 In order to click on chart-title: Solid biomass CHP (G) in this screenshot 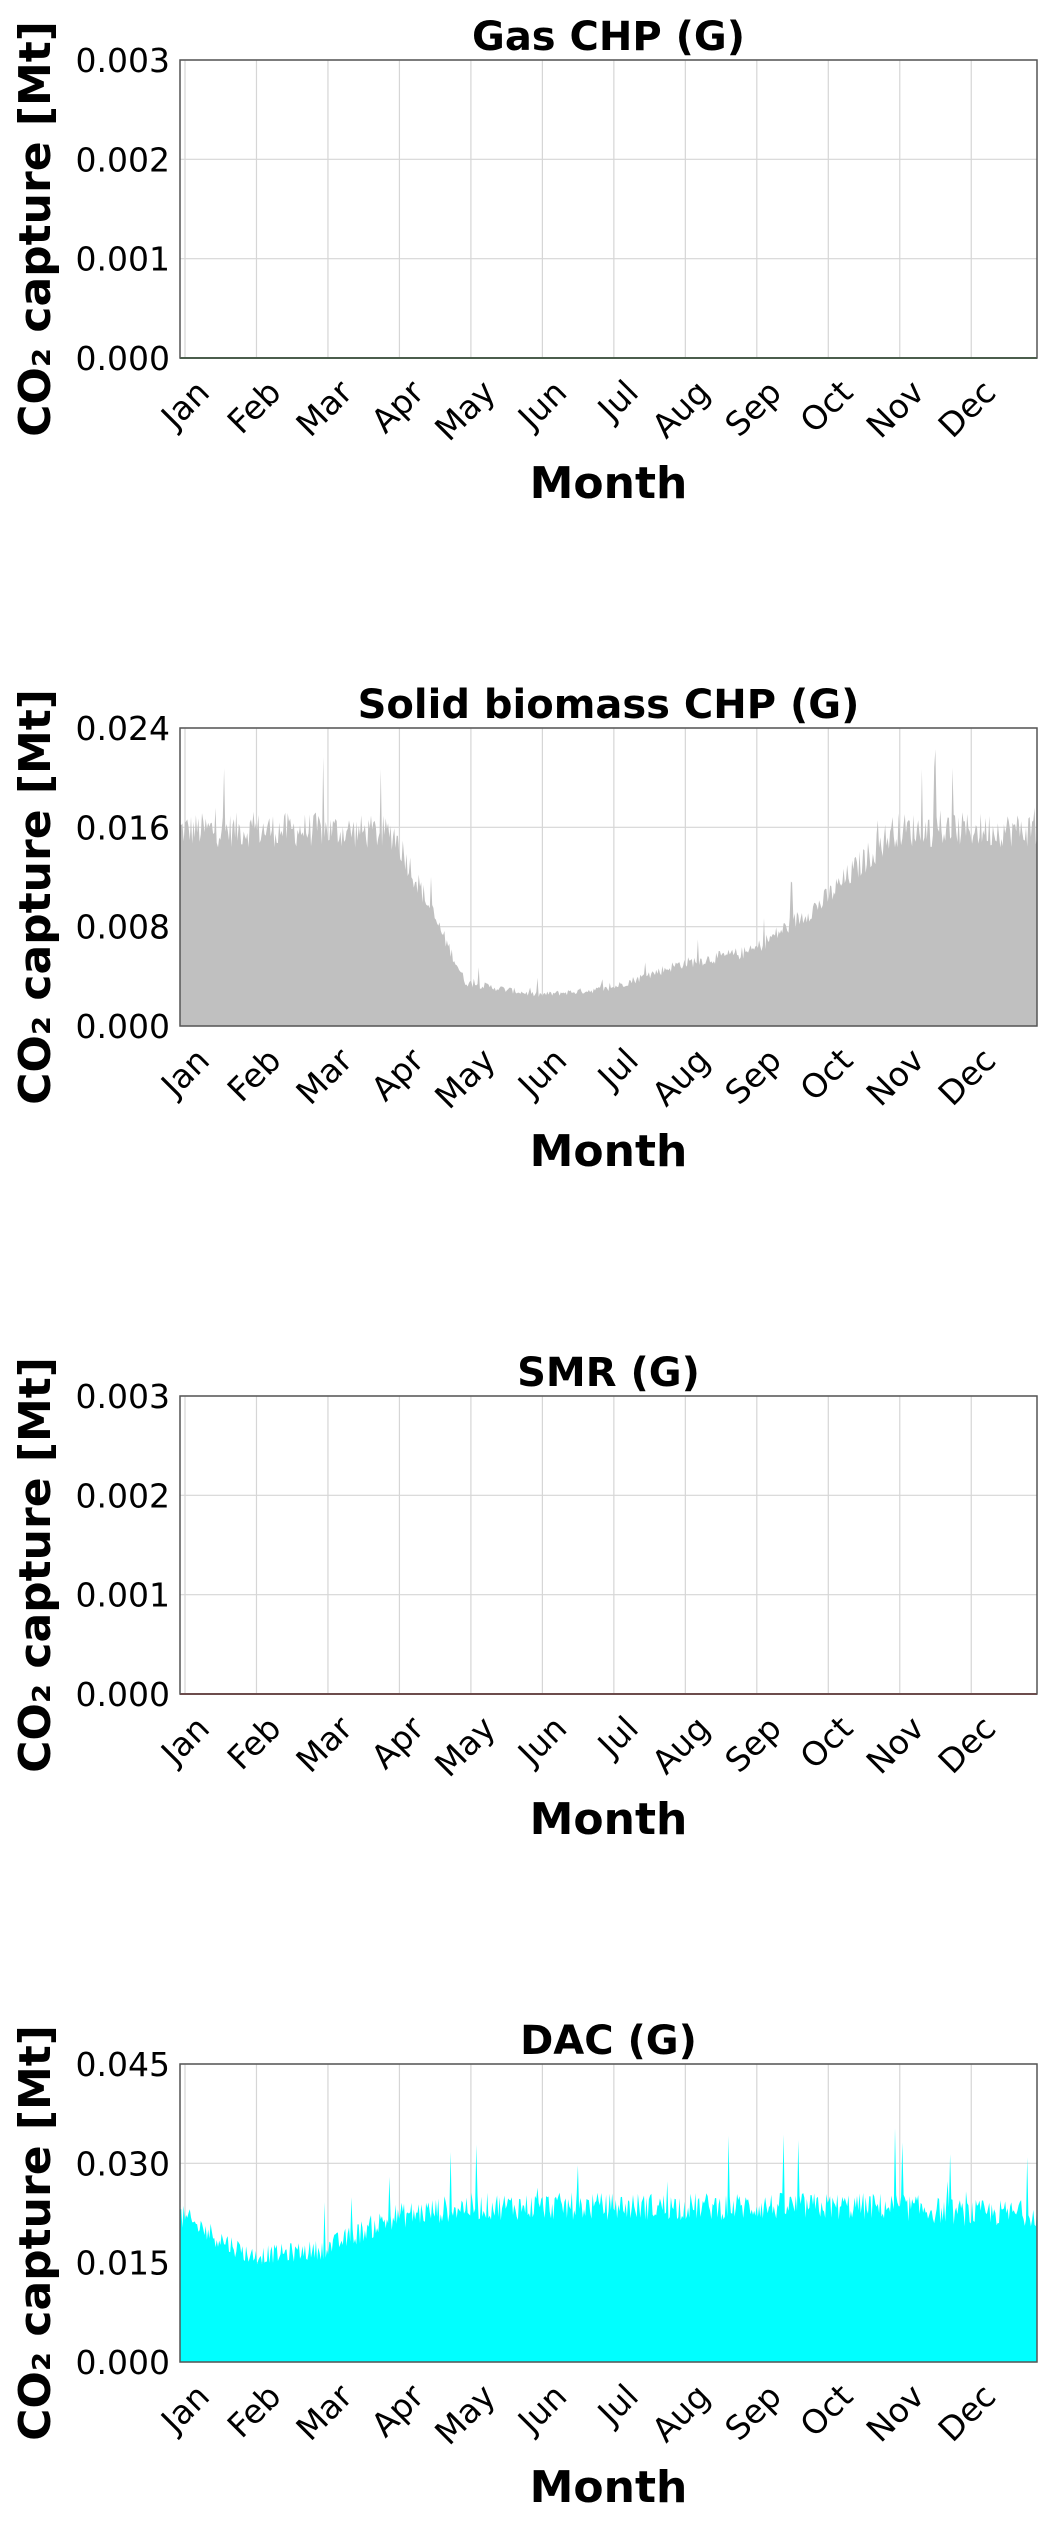, I will do `click(609, 705)`.